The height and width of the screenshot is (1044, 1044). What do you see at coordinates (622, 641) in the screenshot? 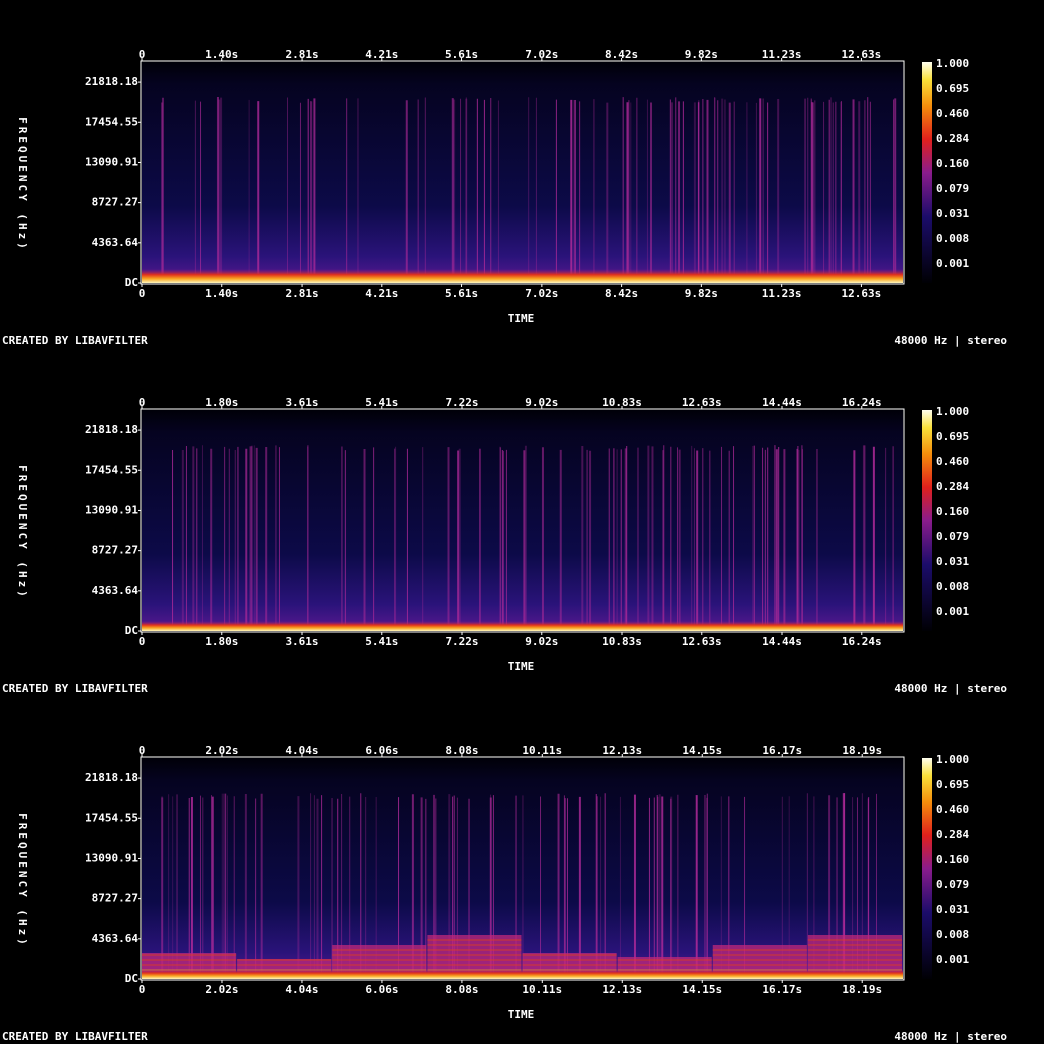
I see `x-tick-label: 10.83s` at bounding box center [622, 641].